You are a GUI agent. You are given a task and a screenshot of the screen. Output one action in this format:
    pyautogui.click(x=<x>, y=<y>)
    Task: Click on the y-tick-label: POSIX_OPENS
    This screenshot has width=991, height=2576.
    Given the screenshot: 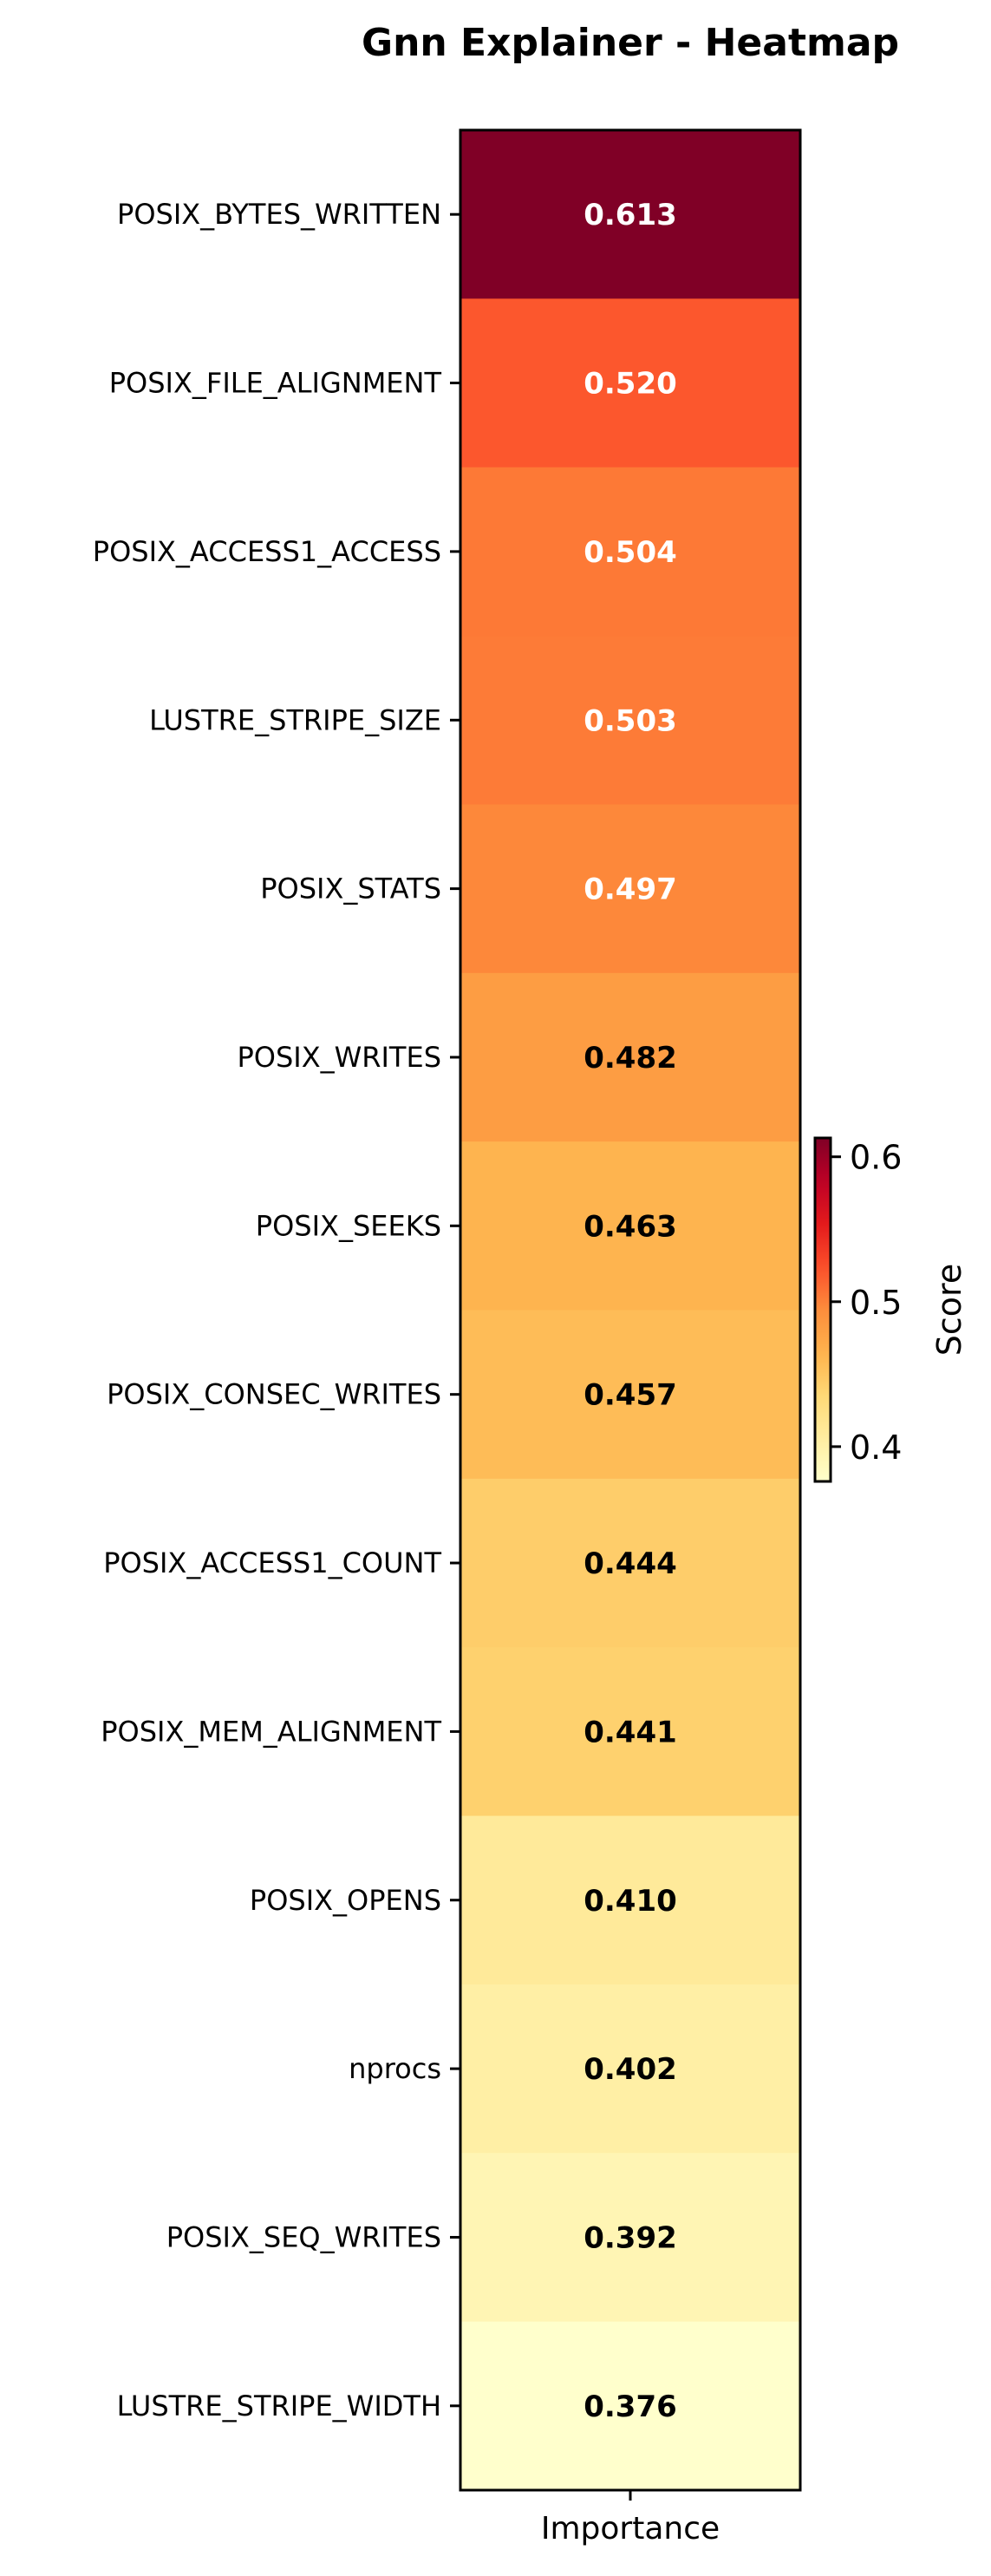 What is the action you would take?
    pyautogui.click(x=346, y=1900)
    